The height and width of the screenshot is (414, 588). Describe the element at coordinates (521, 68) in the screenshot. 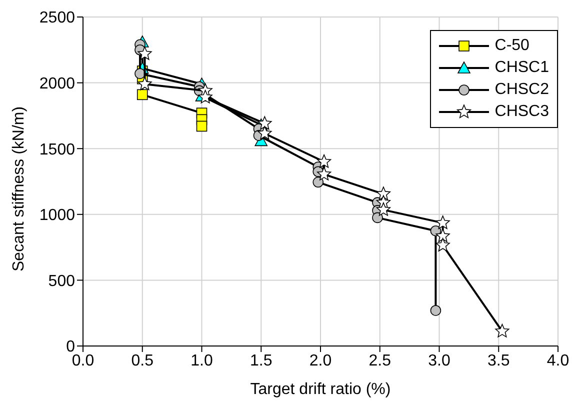

I see `legend-label: CHSC1` at that location.